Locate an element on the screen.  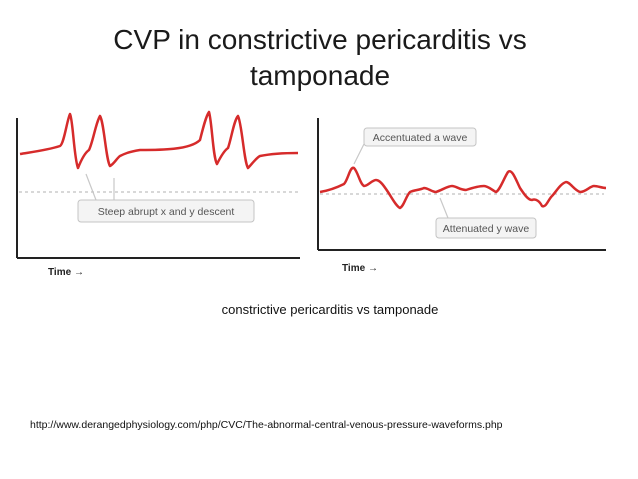
left-axis-label: Time → is located at coordinates (66, 272).